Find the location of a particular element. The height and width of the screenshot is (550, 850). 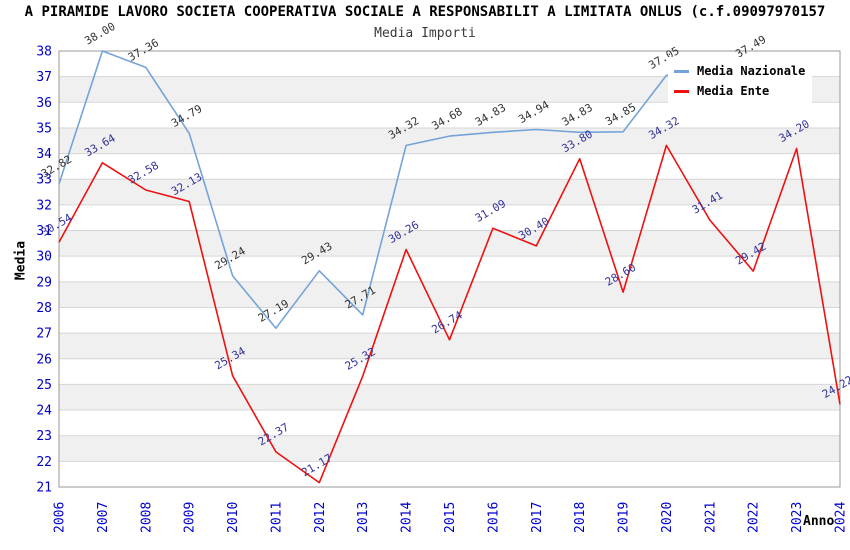

legend: Media Nazionale Media Ente is located at coordinates (740, 80).